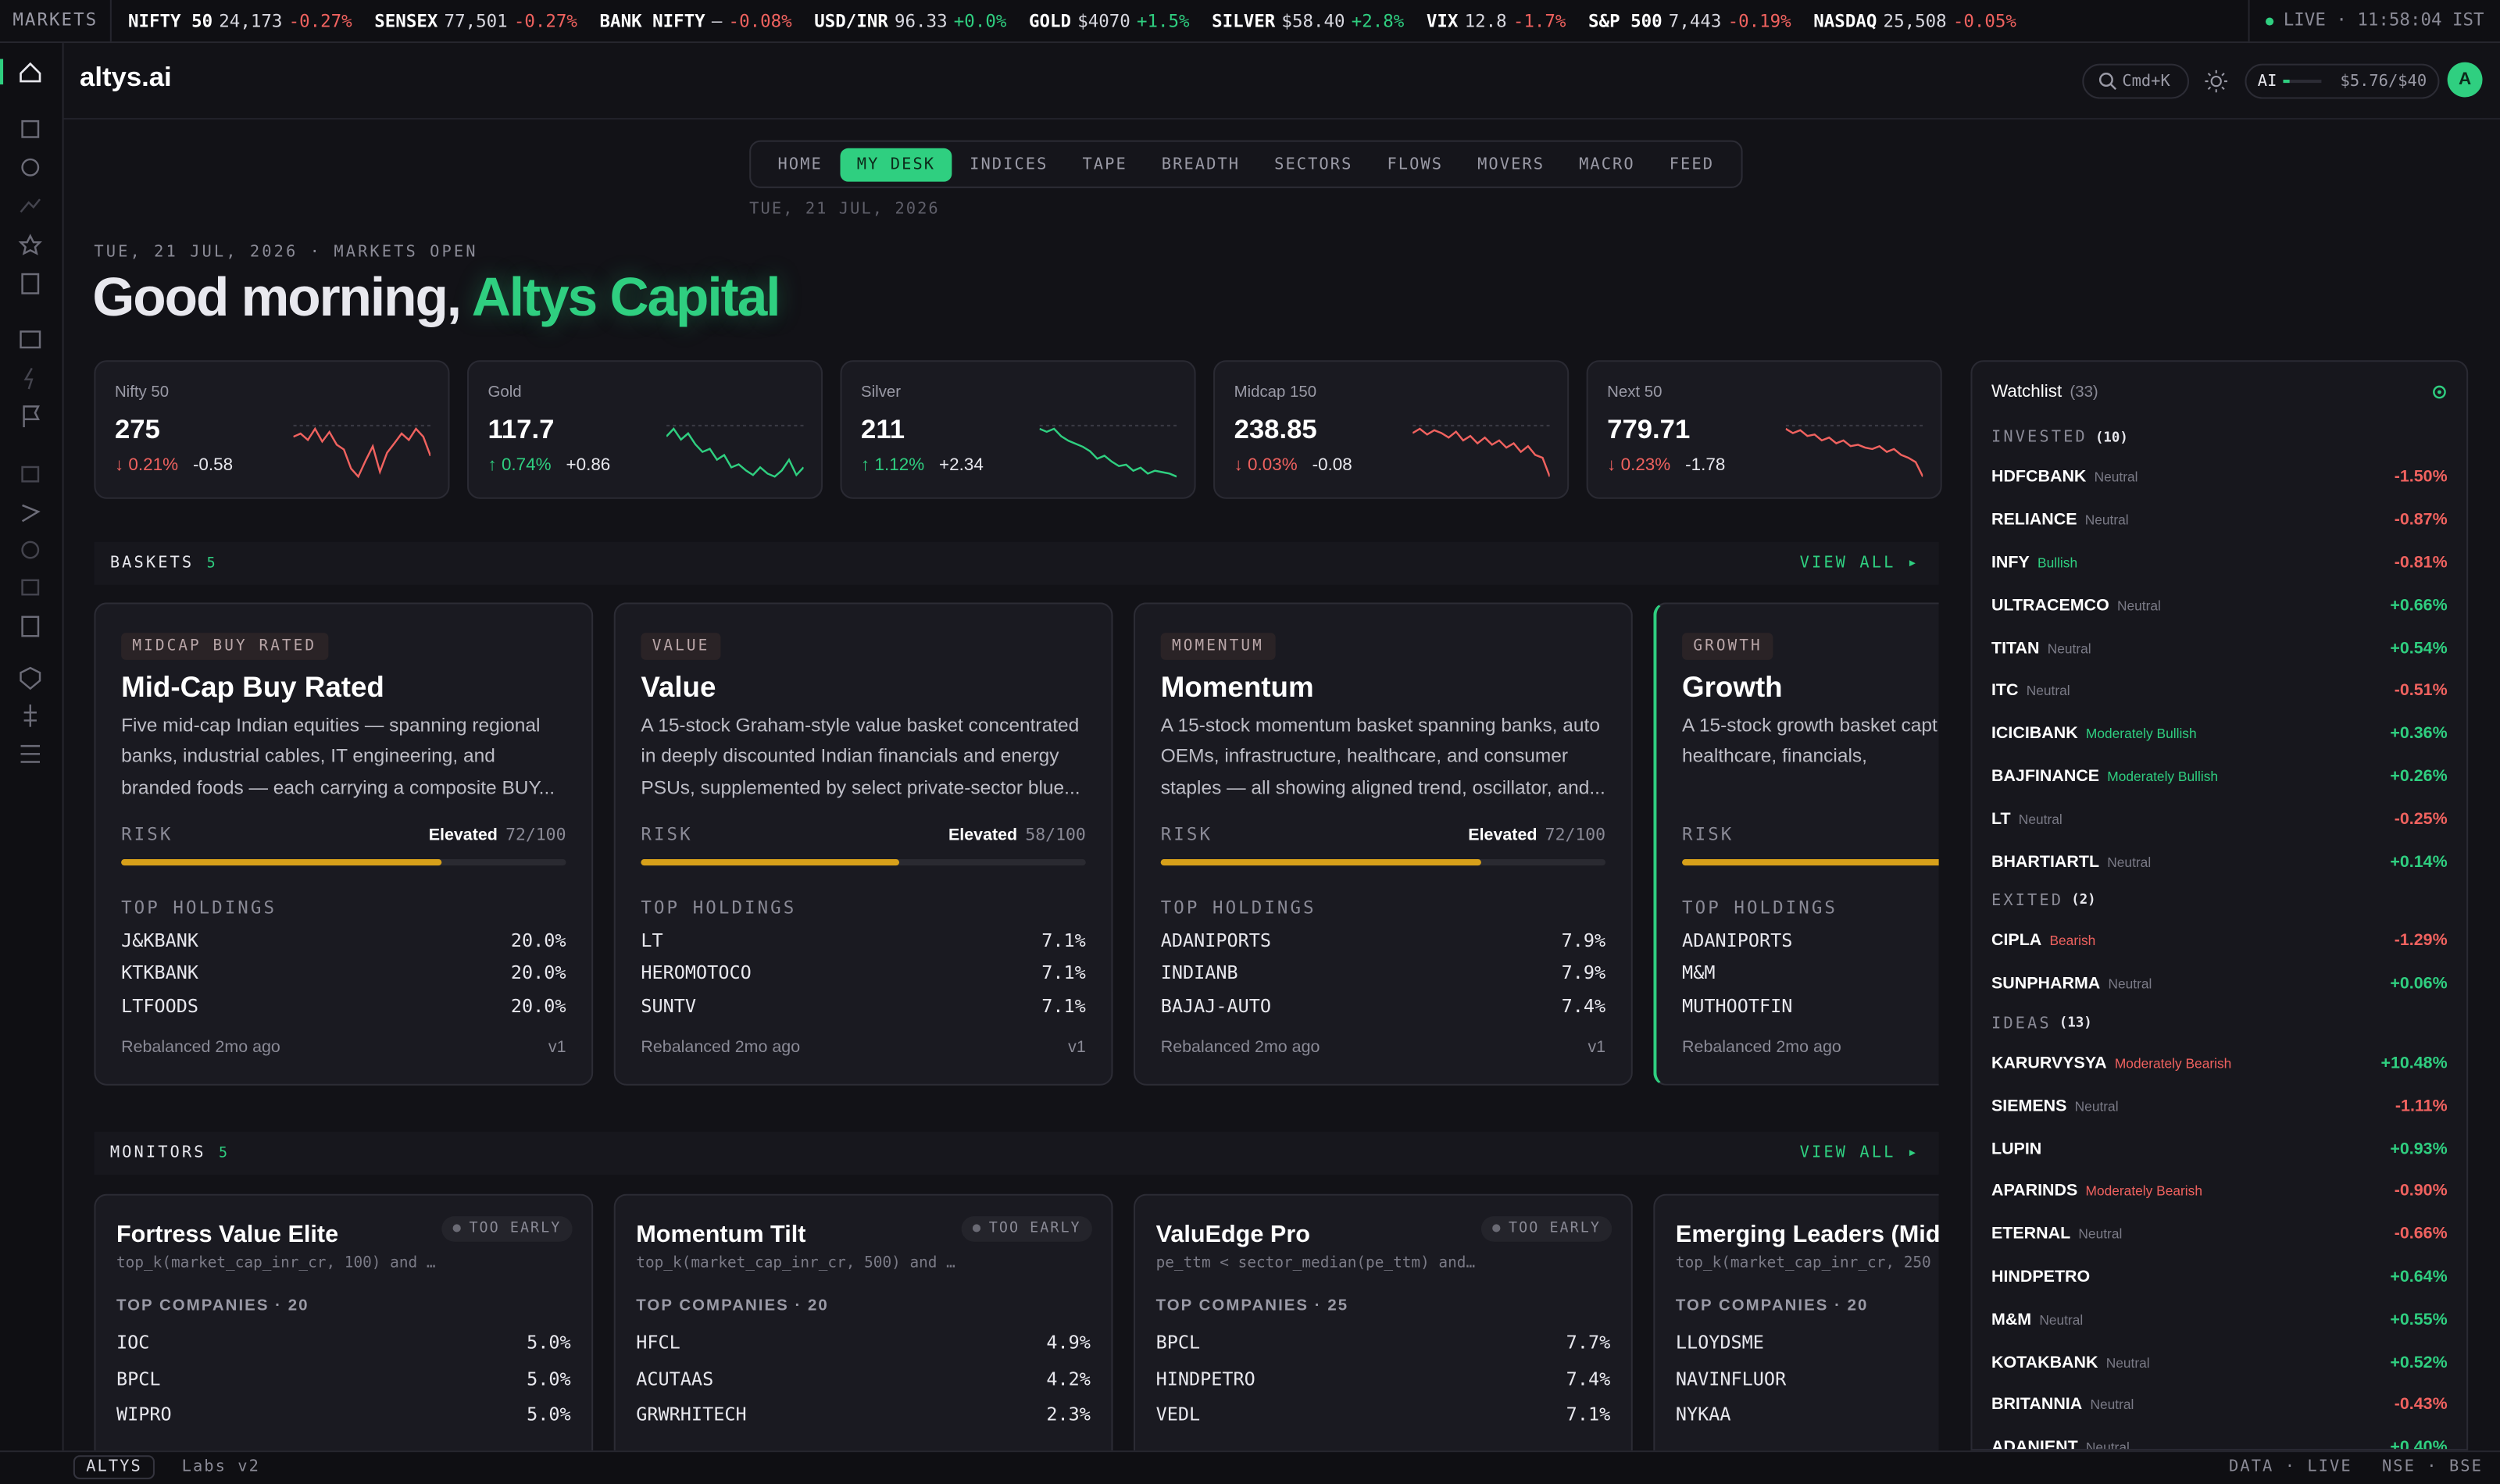 The width and height of the screenshot is (2500, 1484). I want to click on ticker-item: VIX 12.8 -1.7%, so click(1496, 20).